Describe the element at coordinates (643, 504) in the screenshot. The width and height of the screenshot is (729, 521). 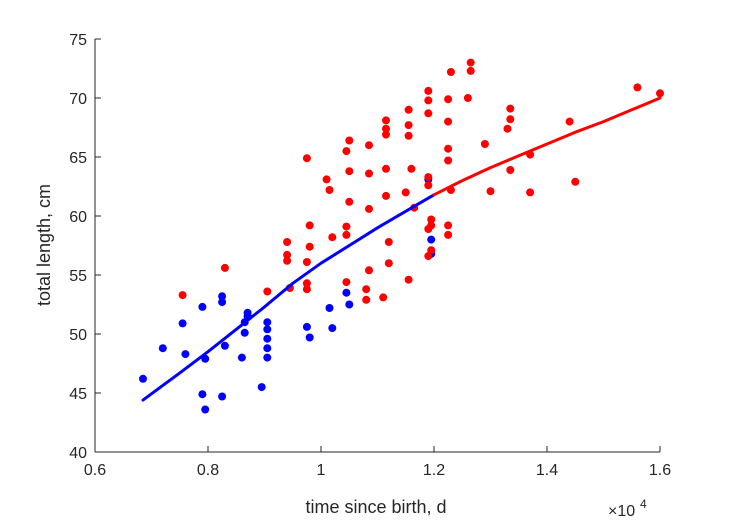
I see `x-axis-exponent-power: 4` at that location.